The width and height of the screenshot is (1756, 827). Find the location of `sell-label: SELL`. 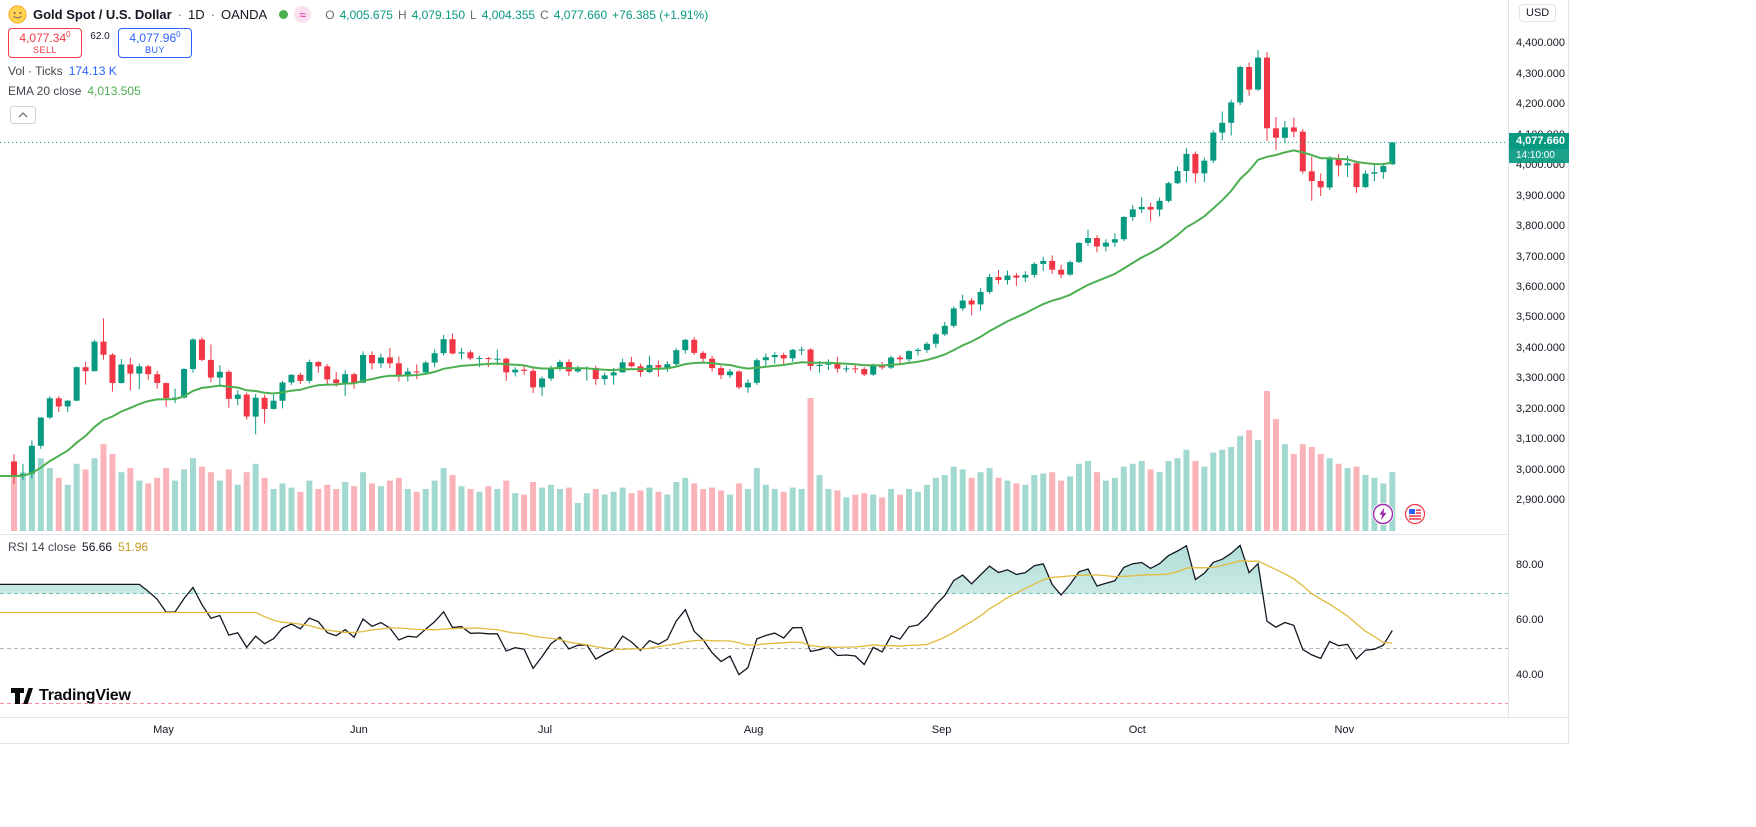

sell-label: SELL is located at coordinates (45, 50).